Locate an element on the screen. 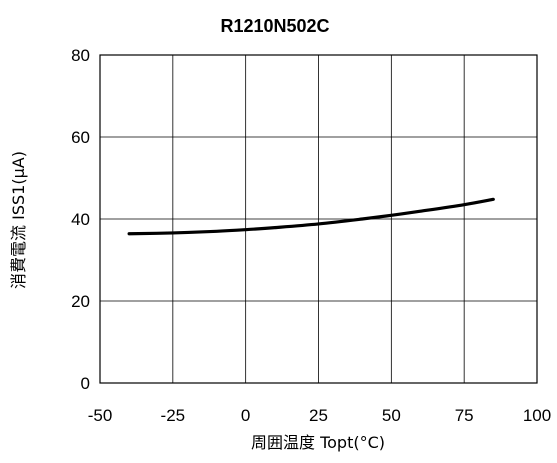  x-tick-label: 75 is located at coordinates (464, 415).